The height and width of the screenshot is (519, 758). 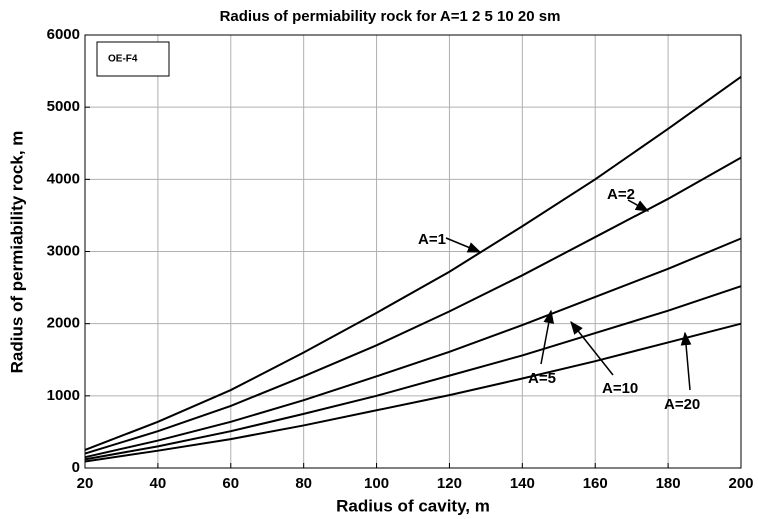 What do you see at coordinates (449, 483) in the screenshot?
I see `x-tick-label: 120` at bounding box center [449, 483].